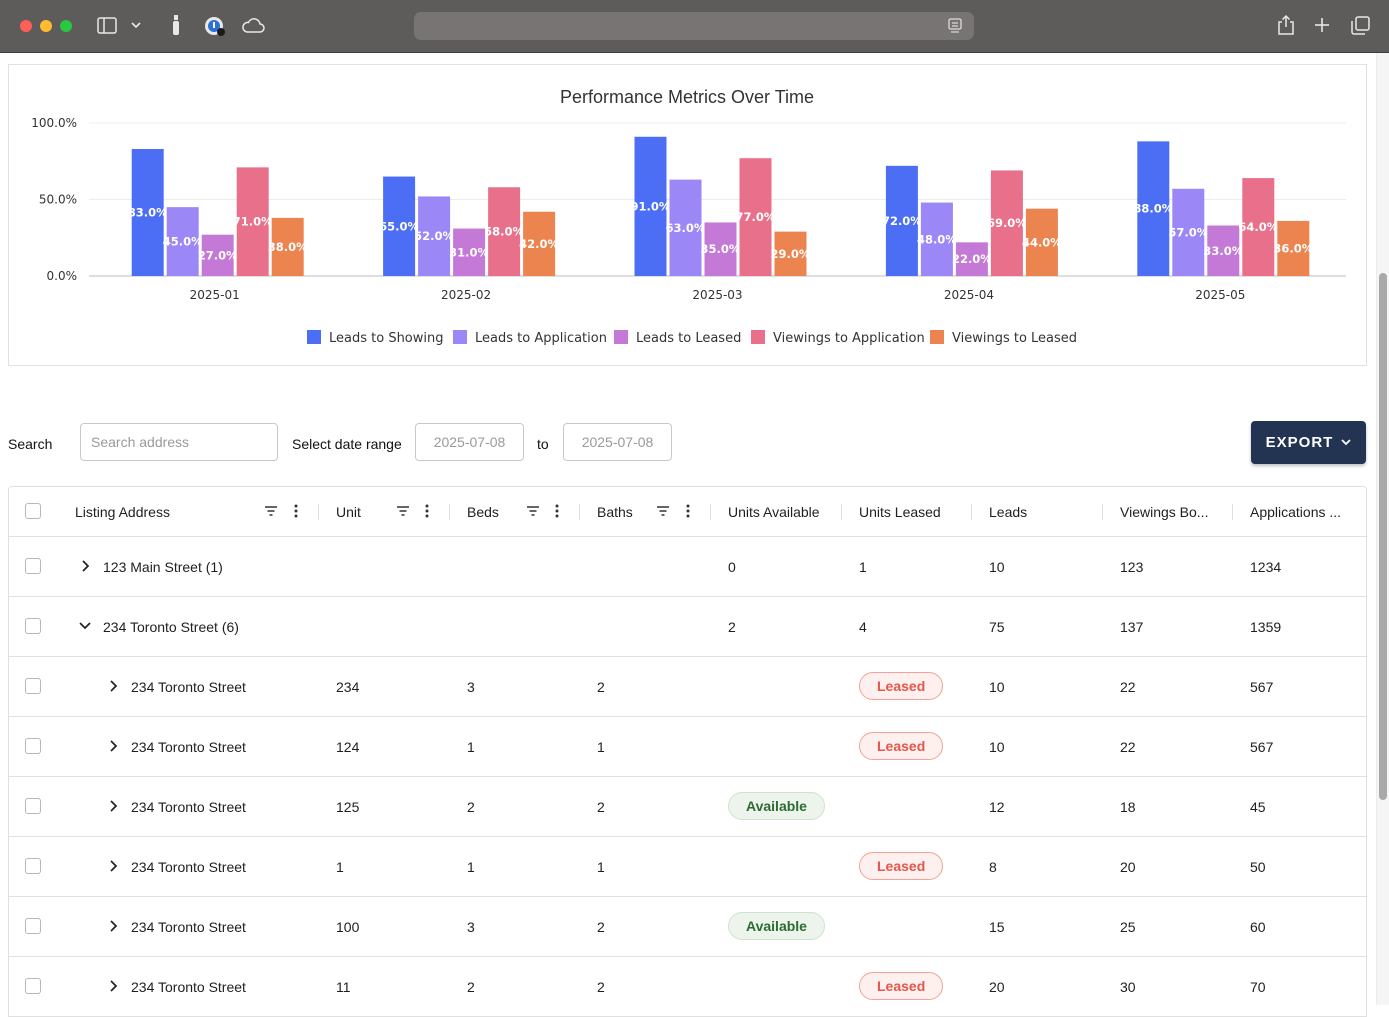 The width and height of the screenshot is (1389, 1017). Describe the element at coordinates (901, 746) in the screenshot. I see `status-badge: Leased` at that location.